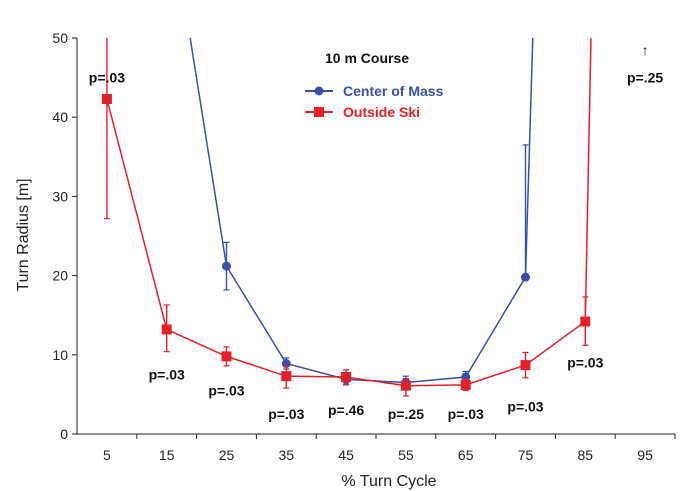 The height and width of the screenshot is (491, 700). I want to click on x-tick-label: 35, so click(287, 455).